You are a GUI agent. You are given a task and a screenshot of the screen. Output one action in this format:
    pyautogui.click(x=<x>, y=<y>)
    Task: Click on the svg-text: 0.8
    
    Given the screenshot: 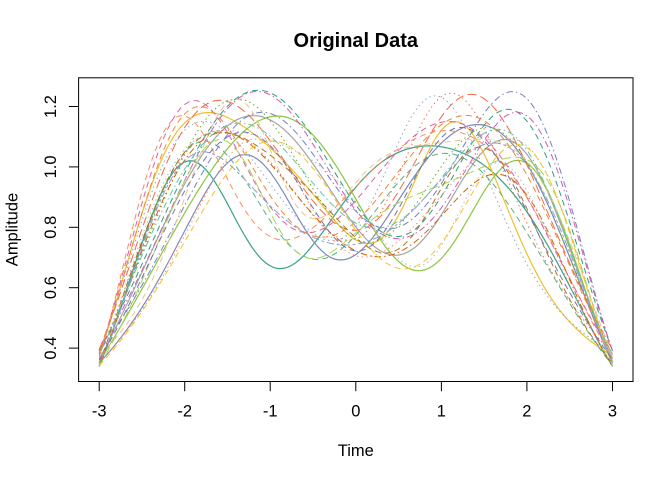 What is the action you would take?
    pyautogui.click(x=51, y=227)
    